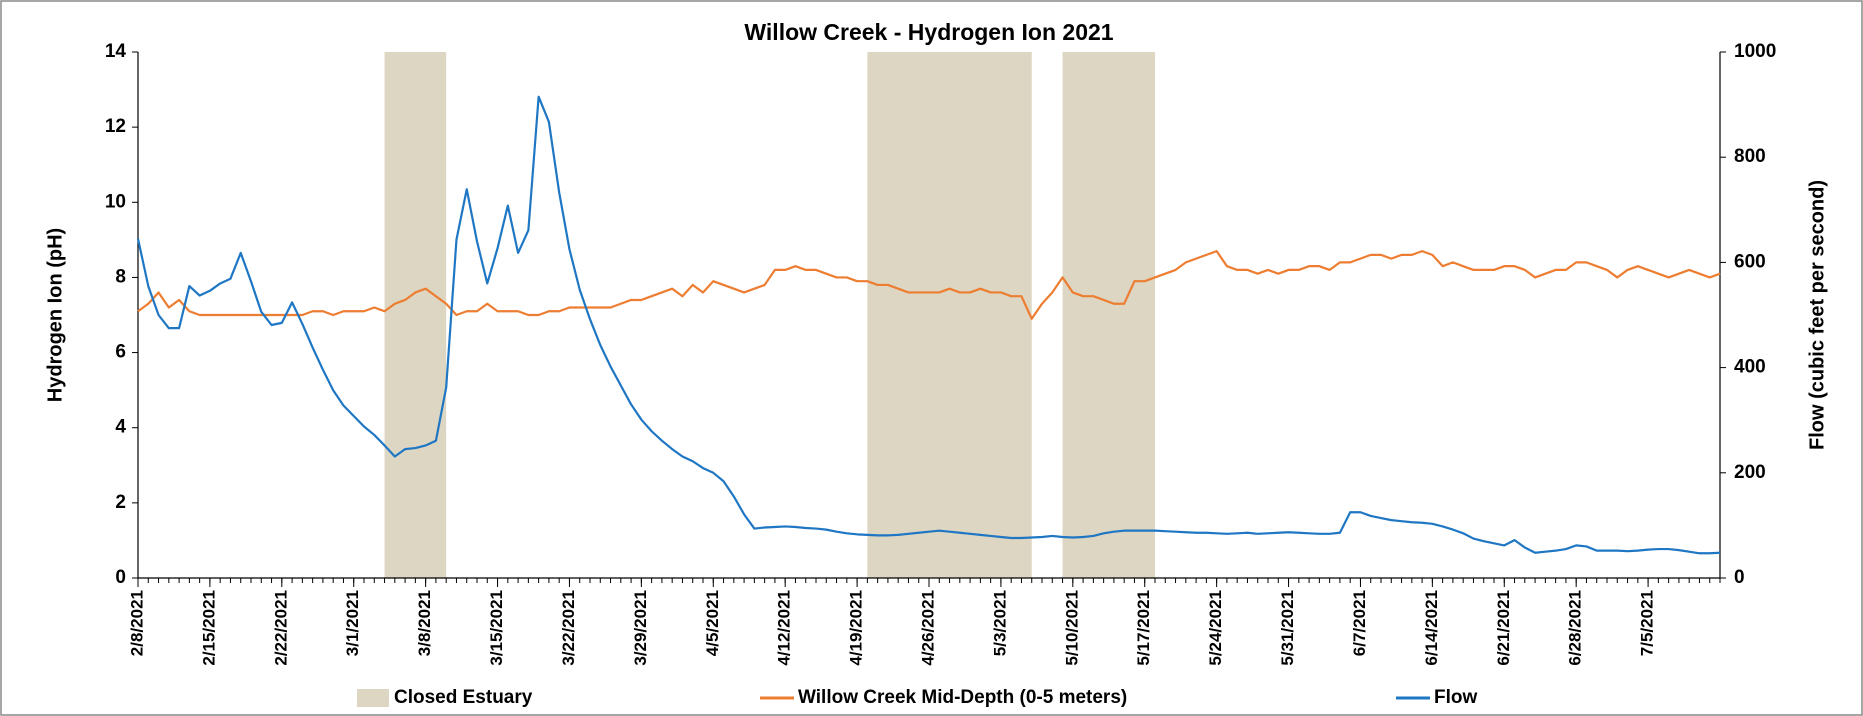 This screenshot has width=1863, height=716. What do you see at coordinates (120, 276) in the screenshot?
I see `y-tick-label: 8` at bounding box center [120, 276].